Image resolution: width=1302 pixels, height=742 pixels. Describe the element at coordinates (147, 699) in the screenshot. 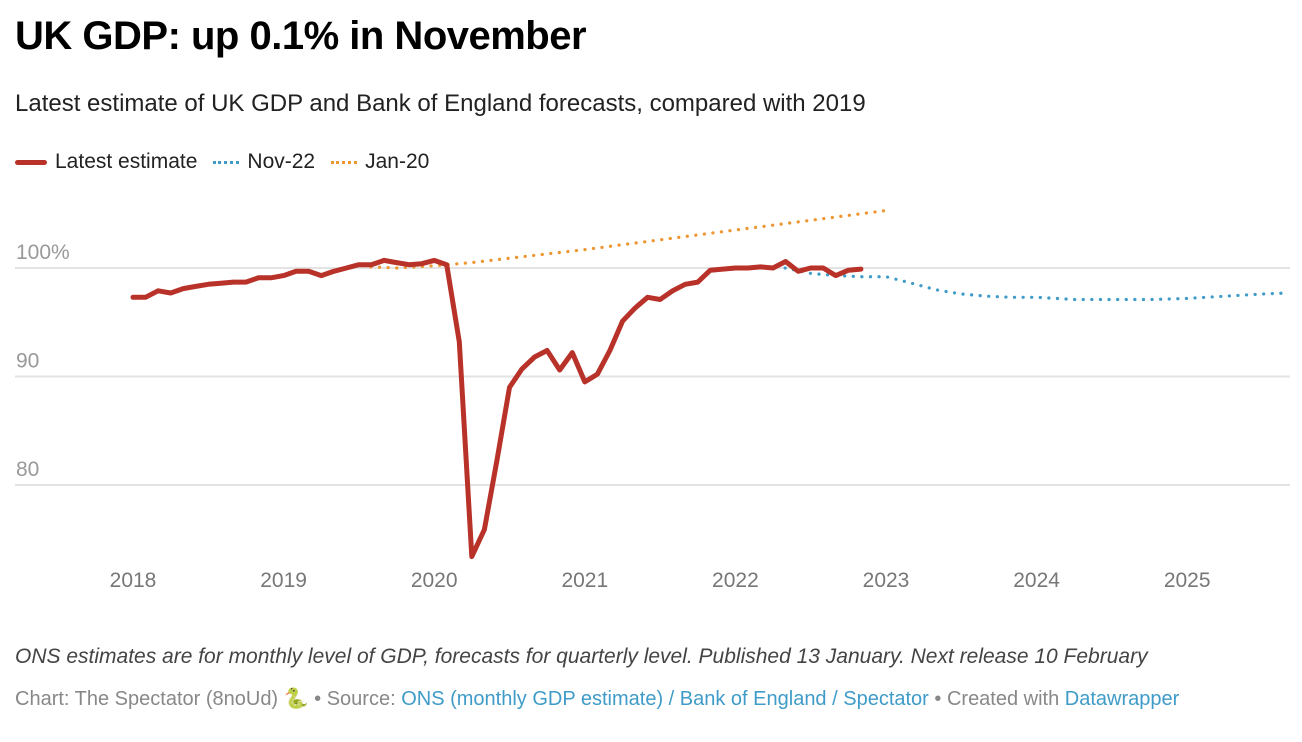

I see `byline-chart-label: Chart: The Spectator (8noUd)` at that location.